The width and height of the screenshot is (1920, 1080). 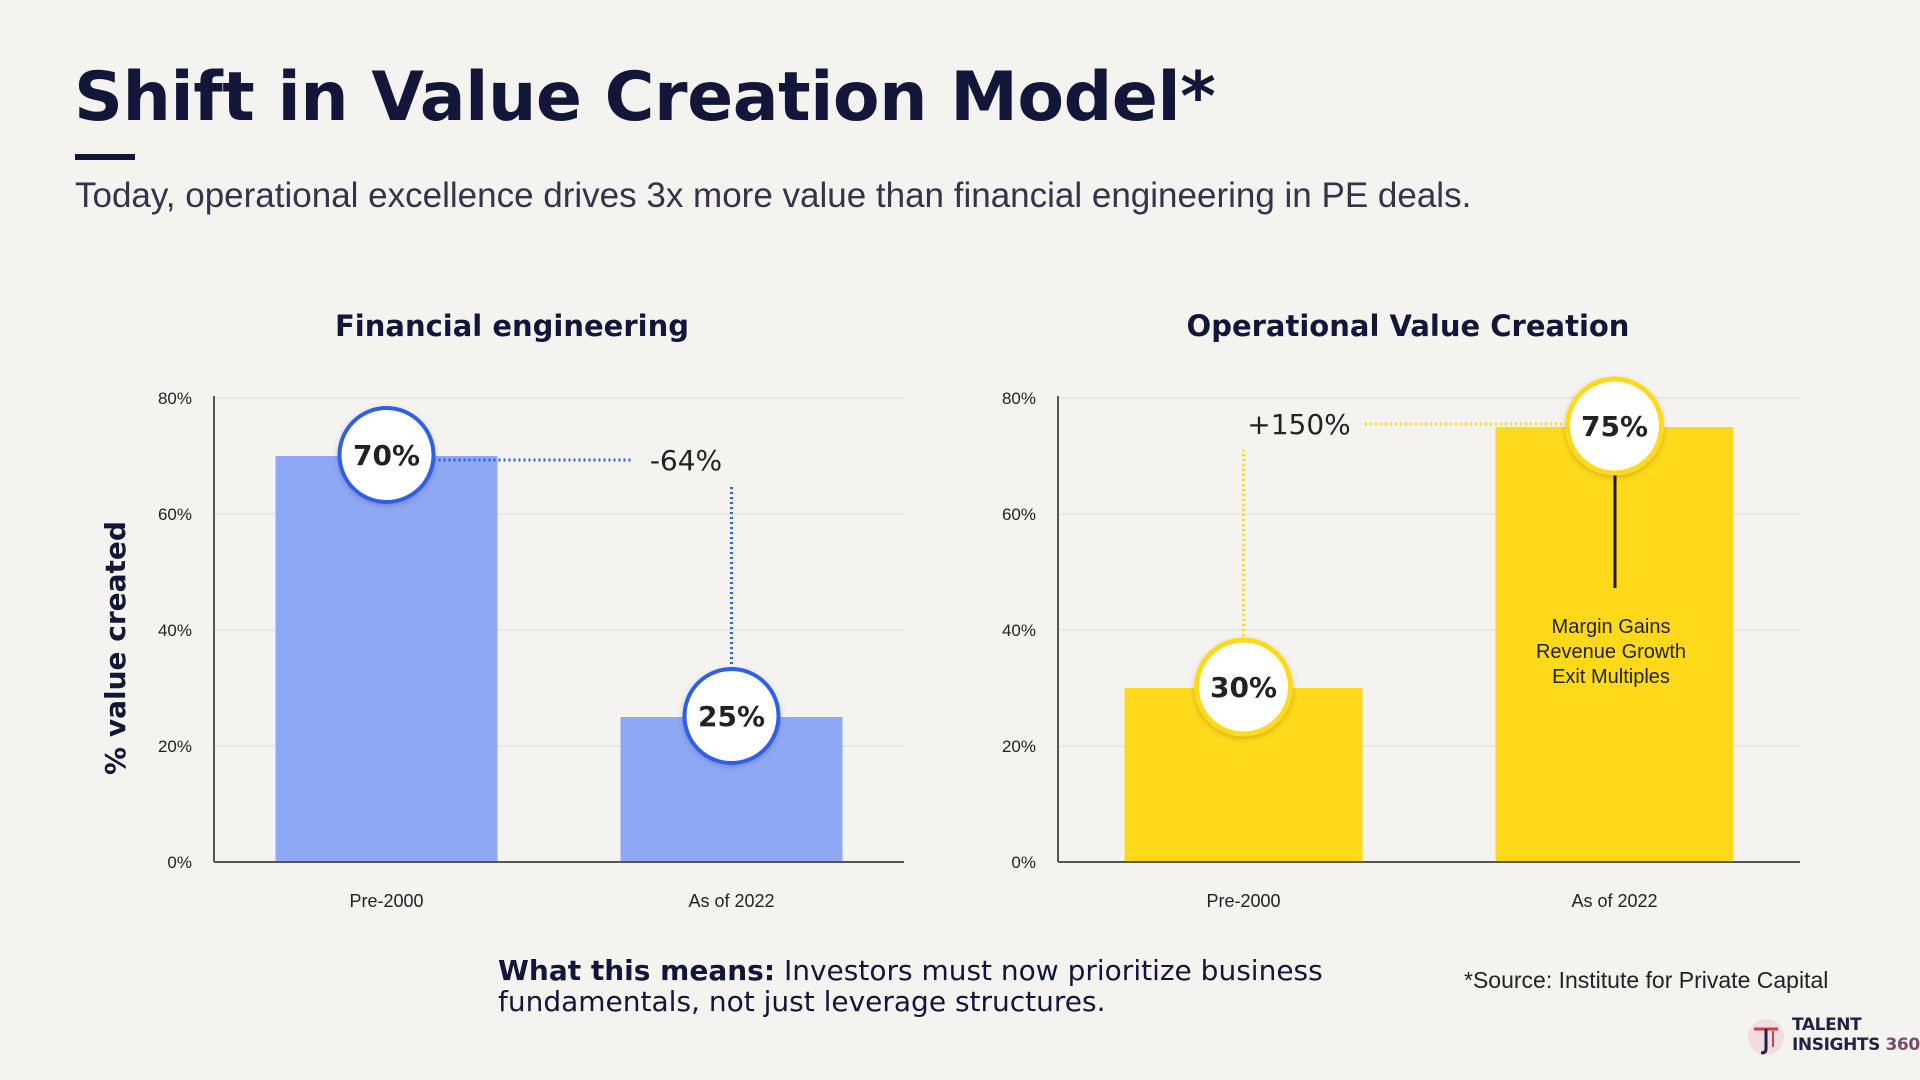 I want to click on y-axis-label: % value created, so click(x=115, y=648).